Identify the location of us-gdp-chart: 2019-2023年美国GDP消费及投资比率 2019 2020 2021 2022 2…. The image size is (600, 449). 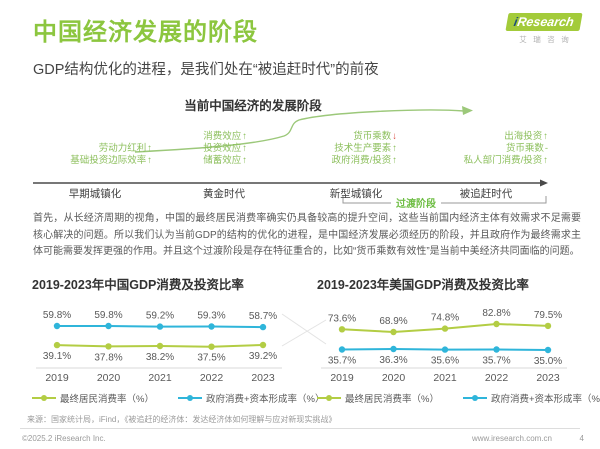
(457, 342).